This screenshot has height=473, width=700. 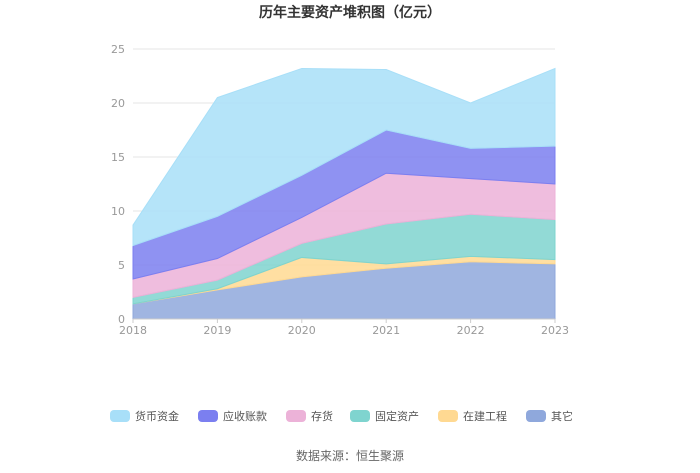 What do you see at coordinates (245, 416) in the screenshot?
I see `legend-label: 应收账款` at bounding box center [245, 416].